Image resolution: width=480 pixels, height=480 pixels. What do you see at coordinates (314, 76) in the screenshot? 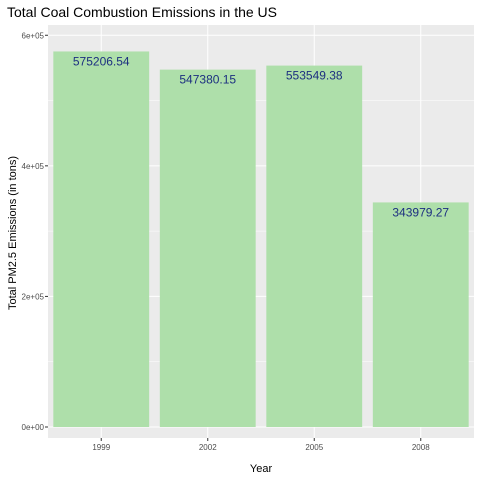
I see `data-label-2005: 553549.38` at bounding box center [314, 76].